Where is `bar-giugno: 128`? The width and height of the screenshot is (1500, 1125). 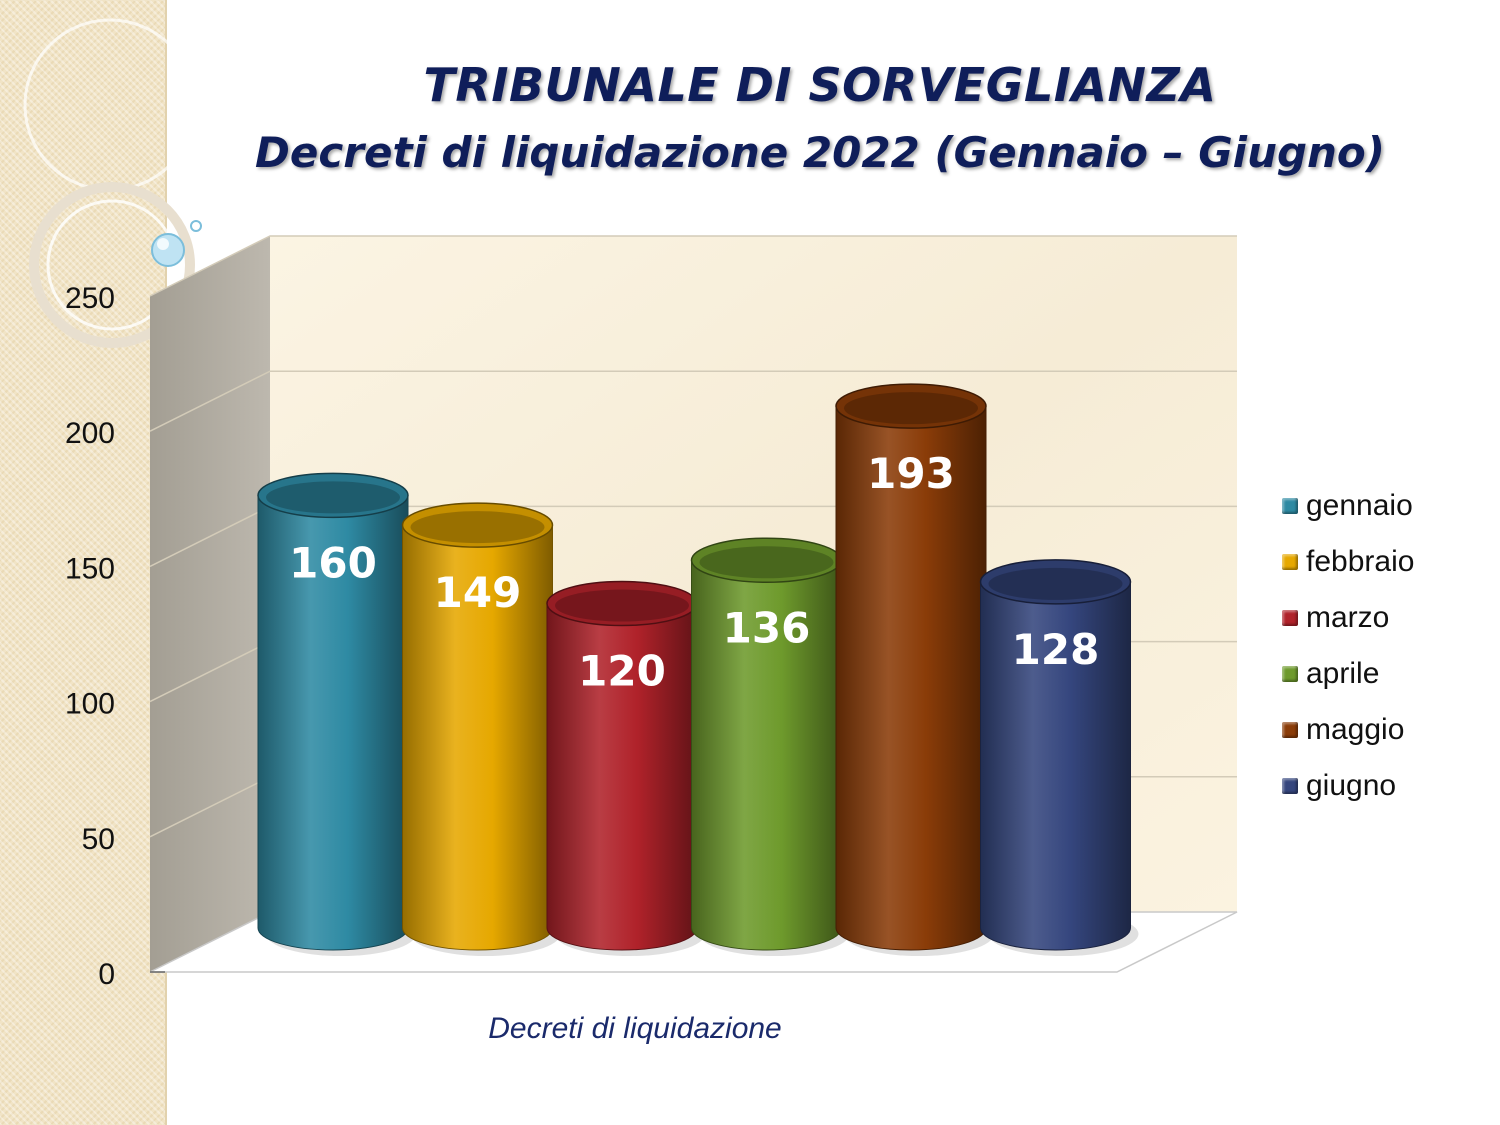
bar-giugno: 128 is located at coordinates (1059, 757).